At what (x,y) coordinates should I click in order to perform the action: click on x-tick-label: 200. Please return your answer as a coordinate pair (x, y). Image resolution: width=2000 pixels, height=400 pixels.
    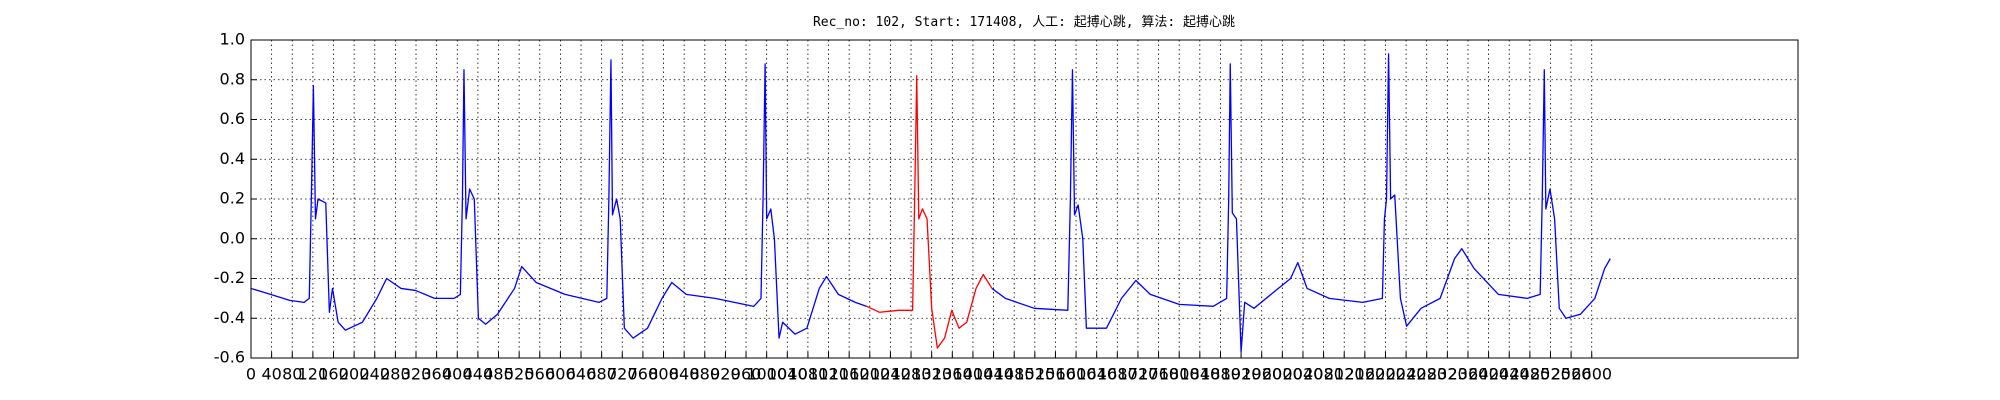
    Looking at the image, I should click on (354, 374).